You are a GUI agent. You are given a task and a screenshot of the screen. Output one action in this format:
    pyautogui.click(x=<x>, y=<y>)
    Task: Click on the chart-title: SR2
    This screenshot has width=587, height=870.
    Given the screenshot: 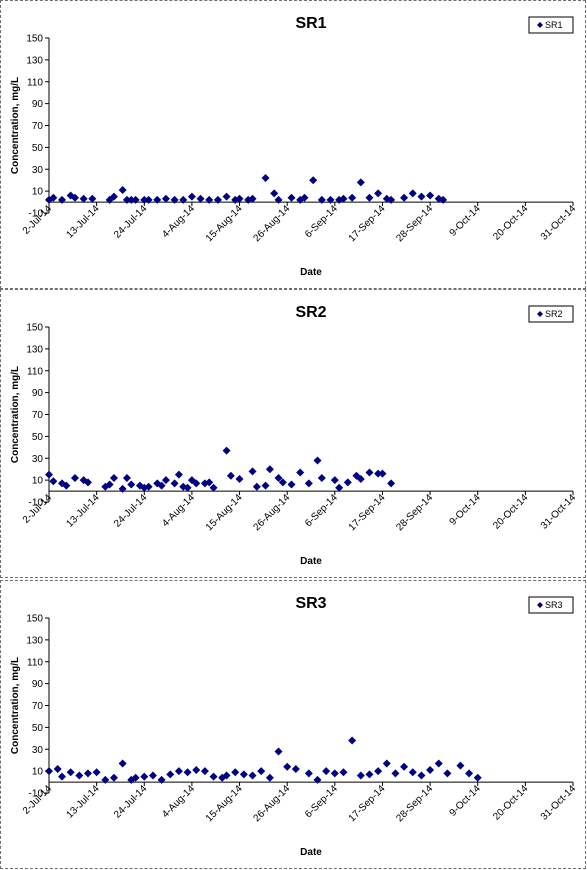 What is the action you would take?
    pyautogui.click(x=310, y=312)
    